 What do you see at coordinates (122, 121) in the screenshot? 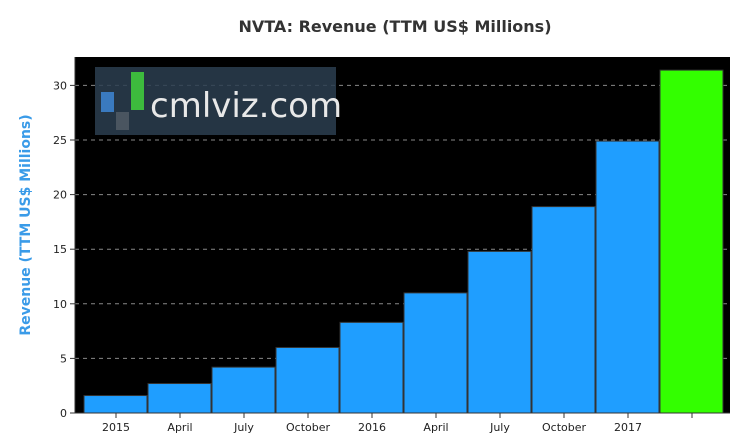
I see `logo-bar-gray-icon` at bounding box center [122, 121].